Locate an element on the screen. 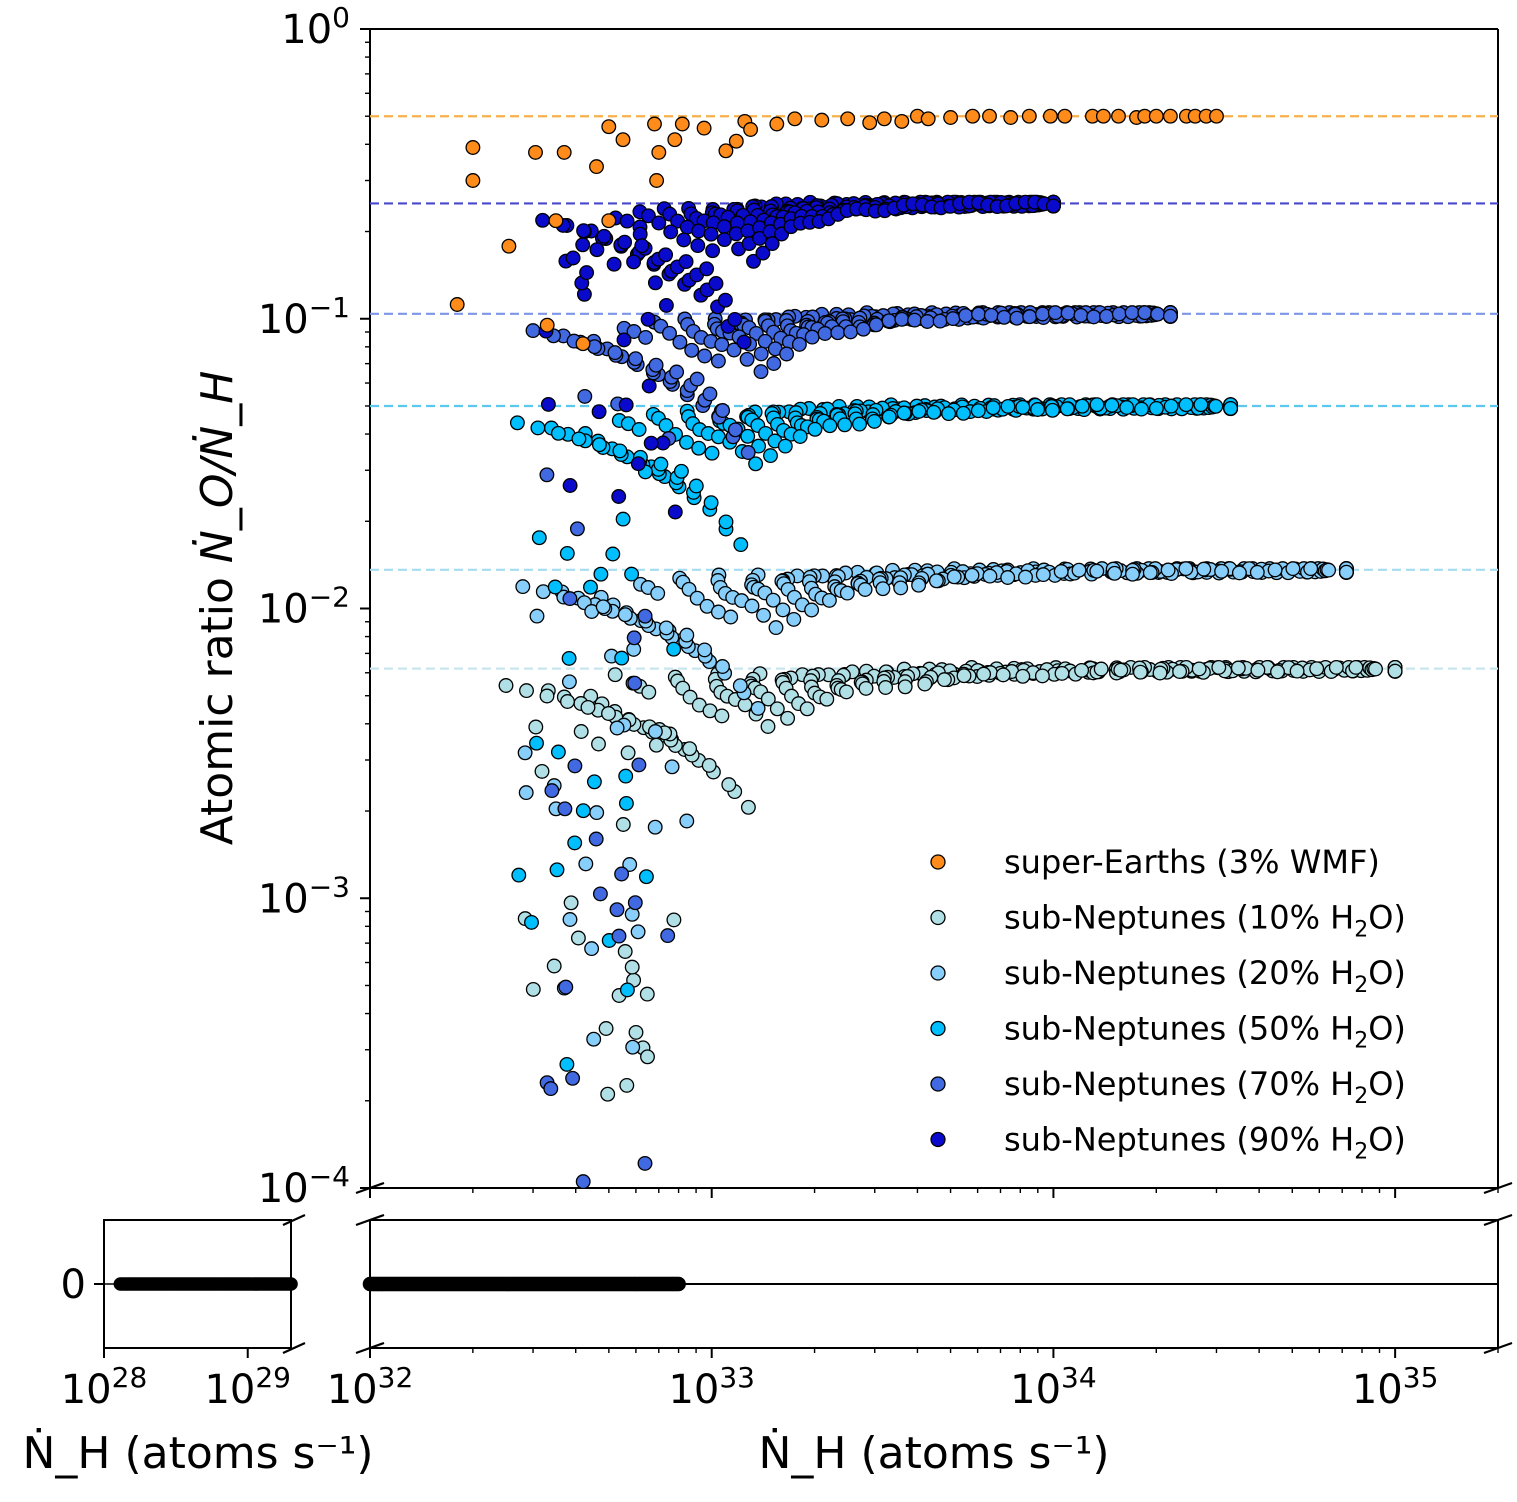 The height and width of the screenshot is (1502, 1517). y-tick-label-exp: −2 is located at coordinates (329, 597).